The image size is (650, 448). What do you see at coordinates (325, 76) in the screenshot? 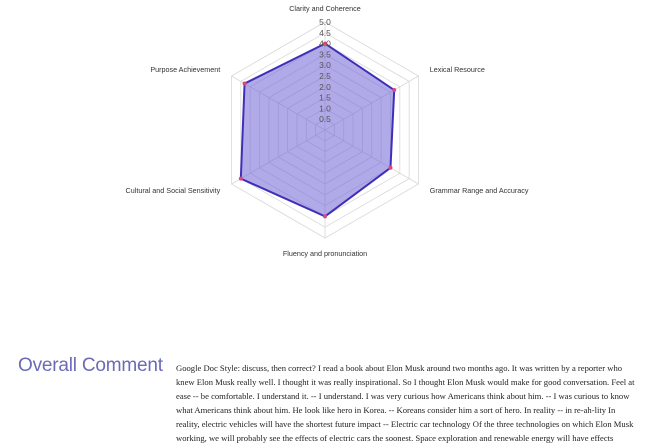
I see `radar-tick-label: 2.5` at bounding box center [325, 76].